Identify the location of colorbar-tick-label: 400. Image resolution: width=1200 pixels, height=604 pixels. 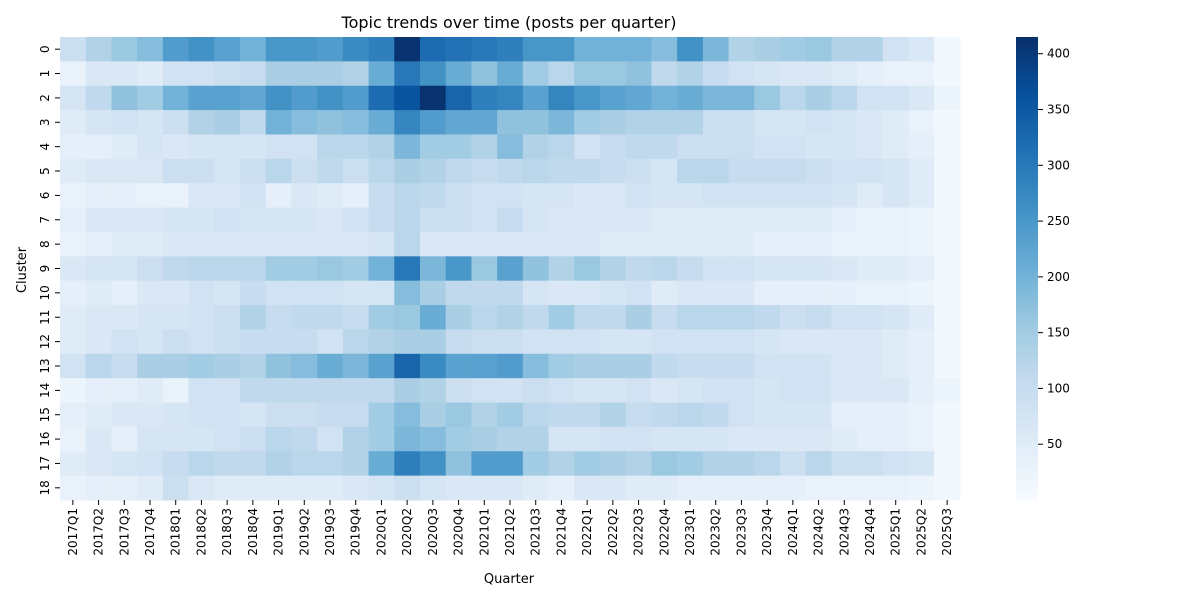
(1058, 54).